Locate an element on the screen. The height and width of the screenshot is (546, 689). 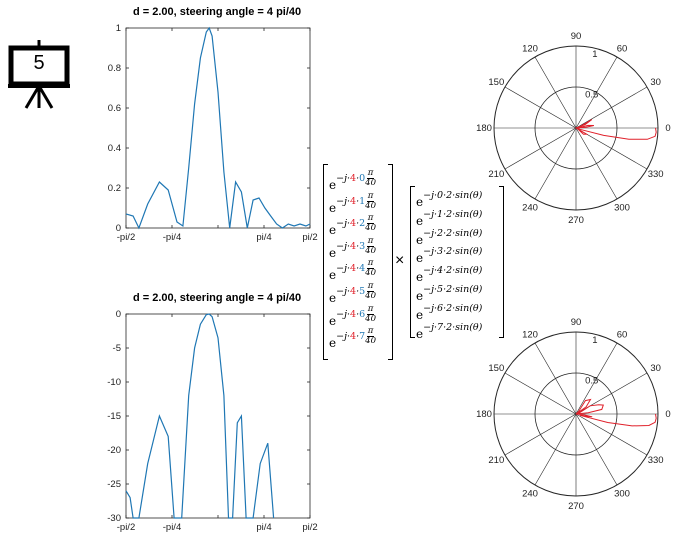
matrix-a-row: e−j·4·5 π 40 is located at coordinates (352, 292).